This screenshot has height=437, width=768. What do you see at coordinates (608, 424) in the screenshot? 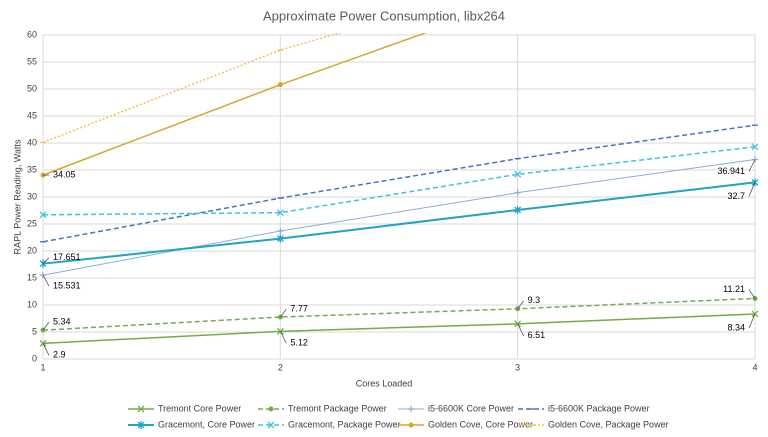
I see `legend-label: Golden Cove, Package Power` at bounding box center [608, 424].